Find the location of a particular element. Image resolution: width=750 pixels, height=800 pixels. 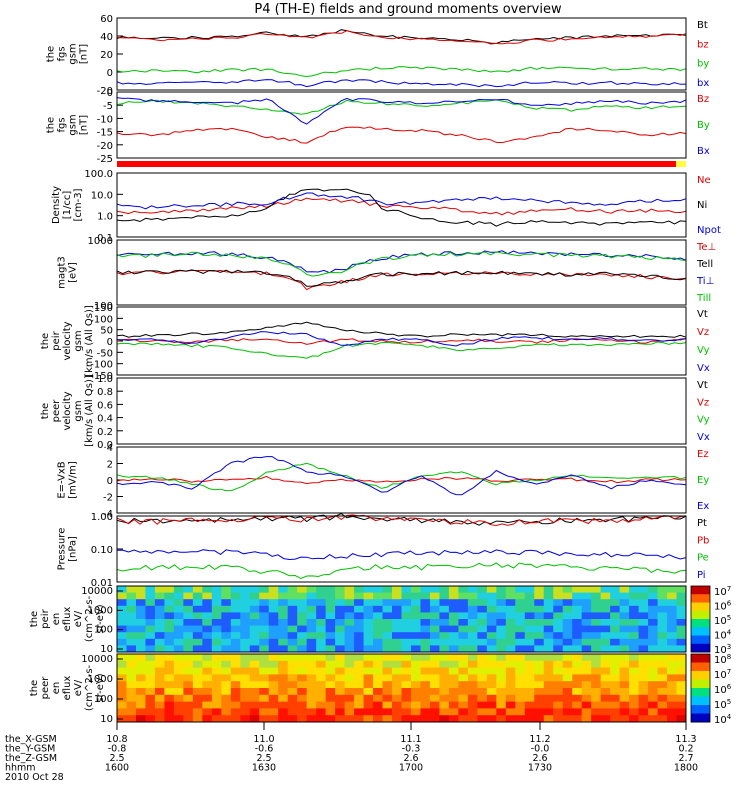

series-line is located at coordinates (401, 37).